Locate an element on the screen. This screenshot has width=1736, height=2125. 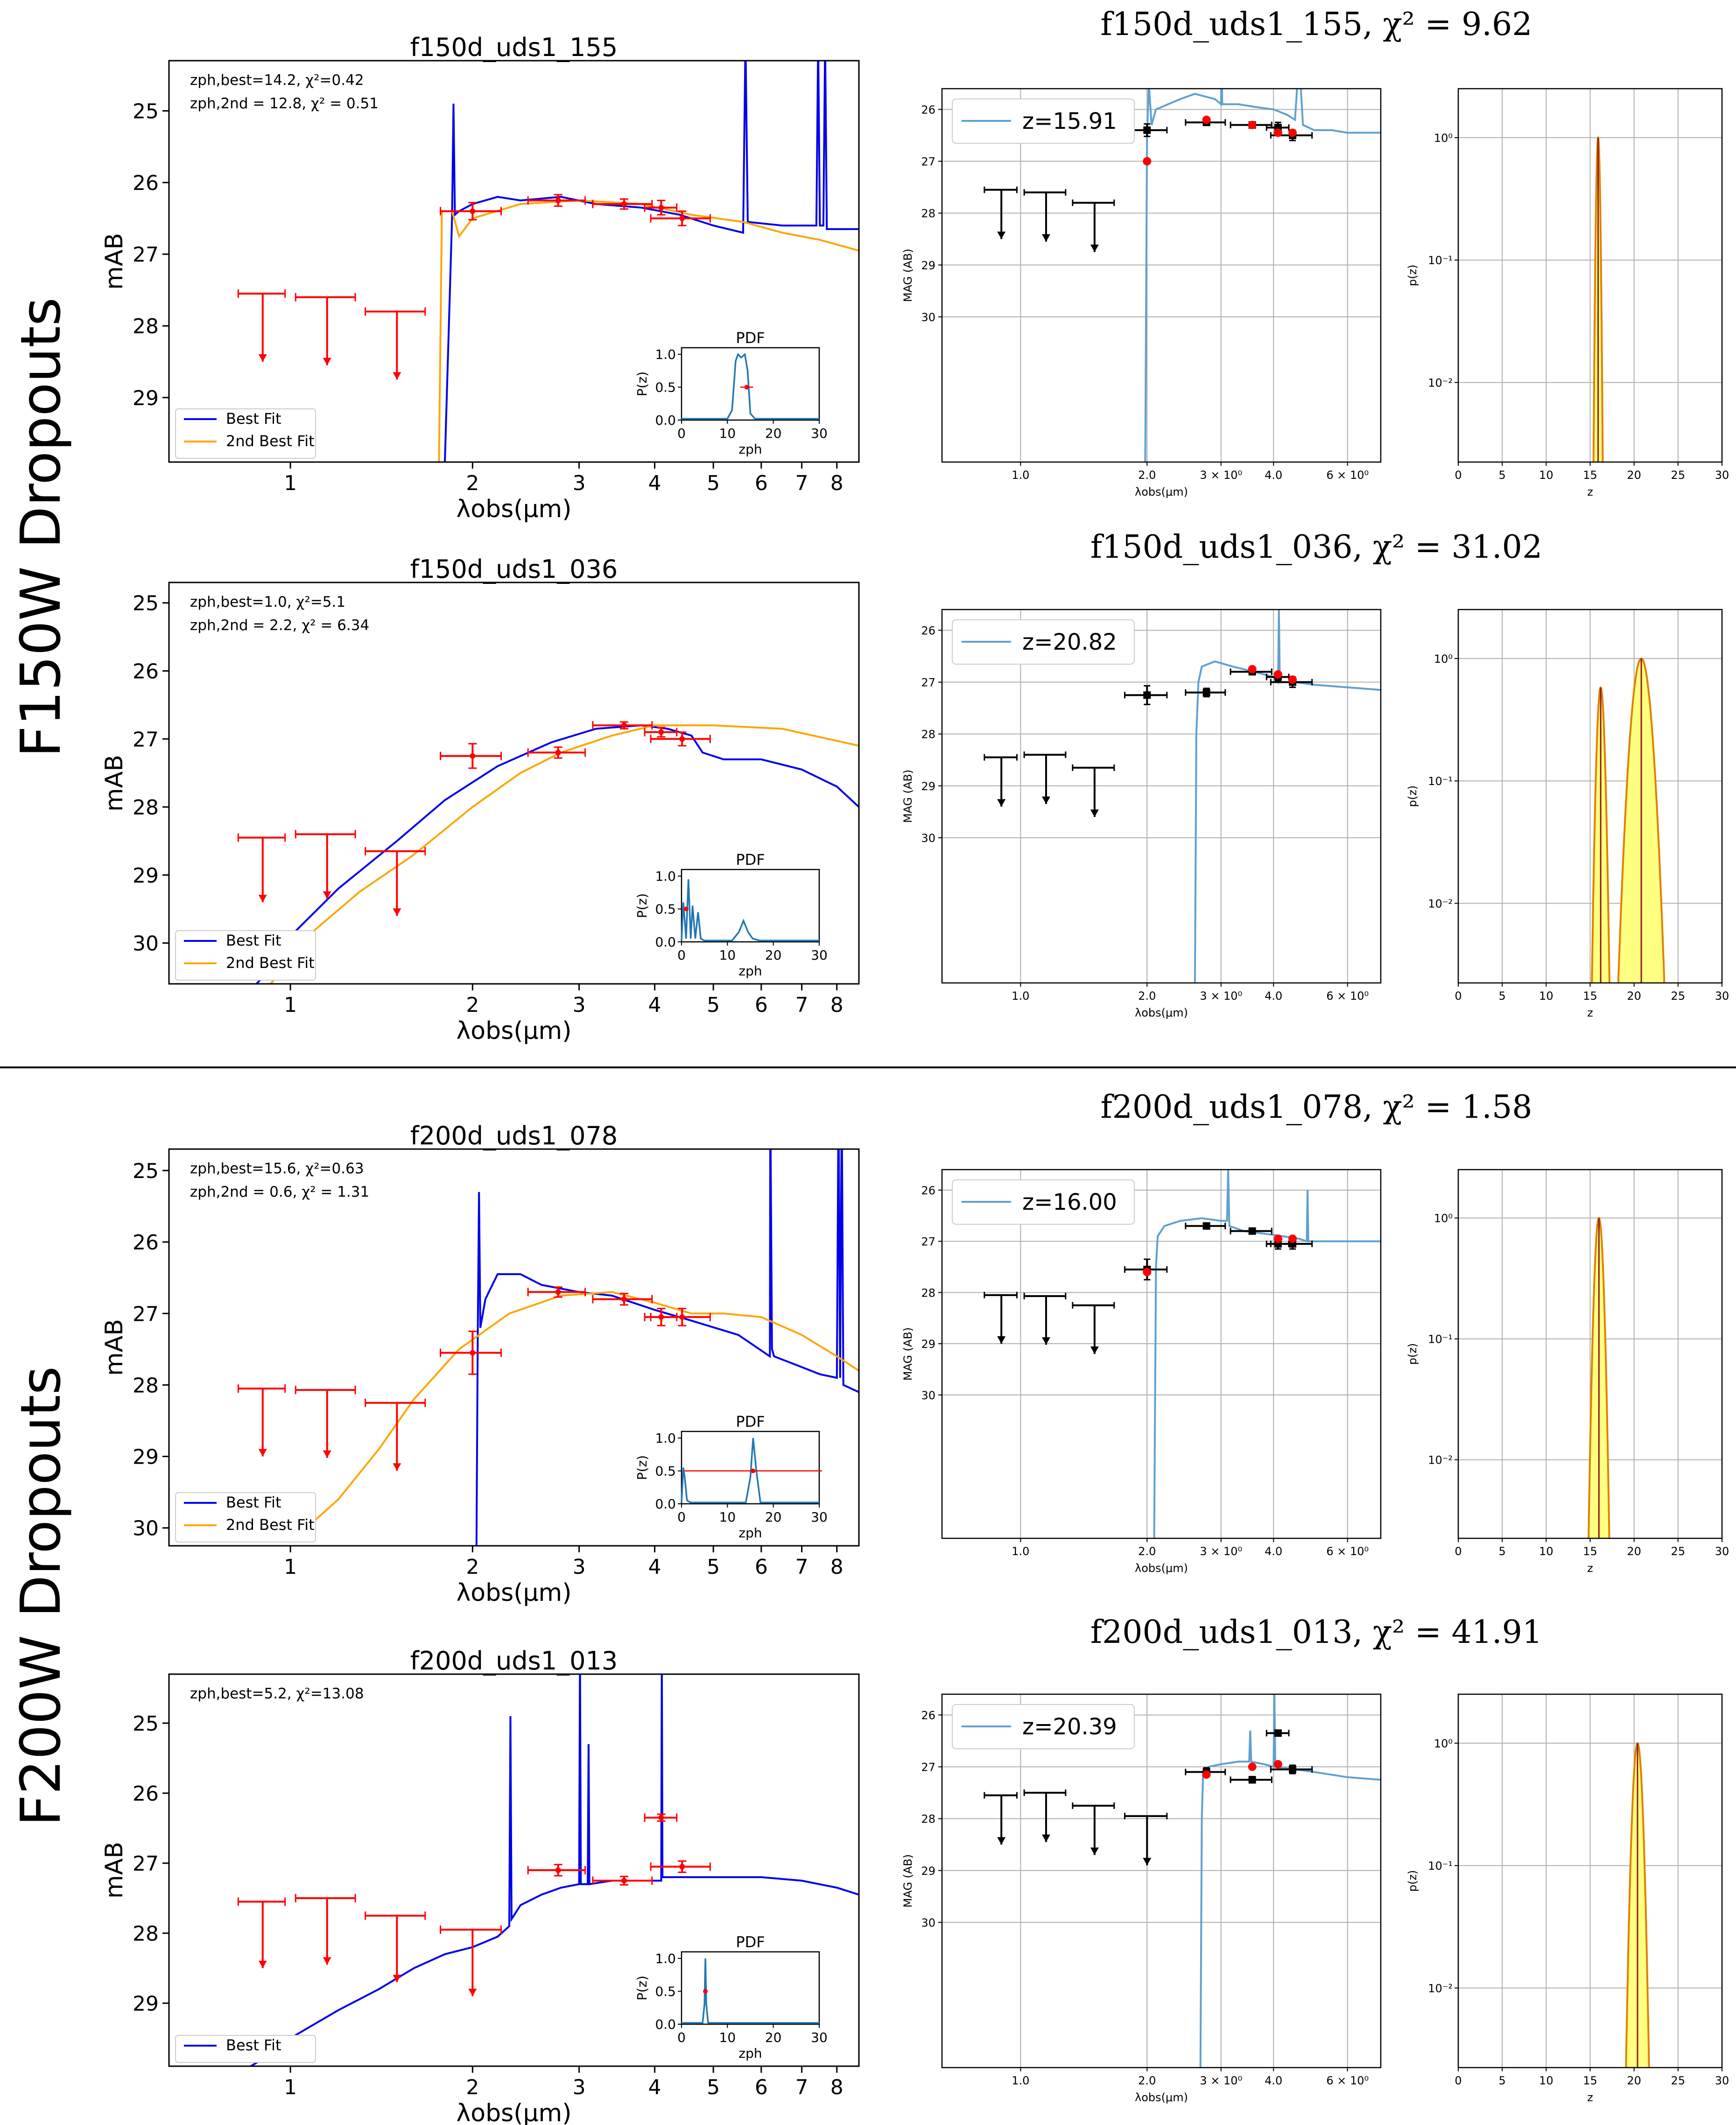
legend-label: 2nd Best Fit is located at coordinates (270, 1525).